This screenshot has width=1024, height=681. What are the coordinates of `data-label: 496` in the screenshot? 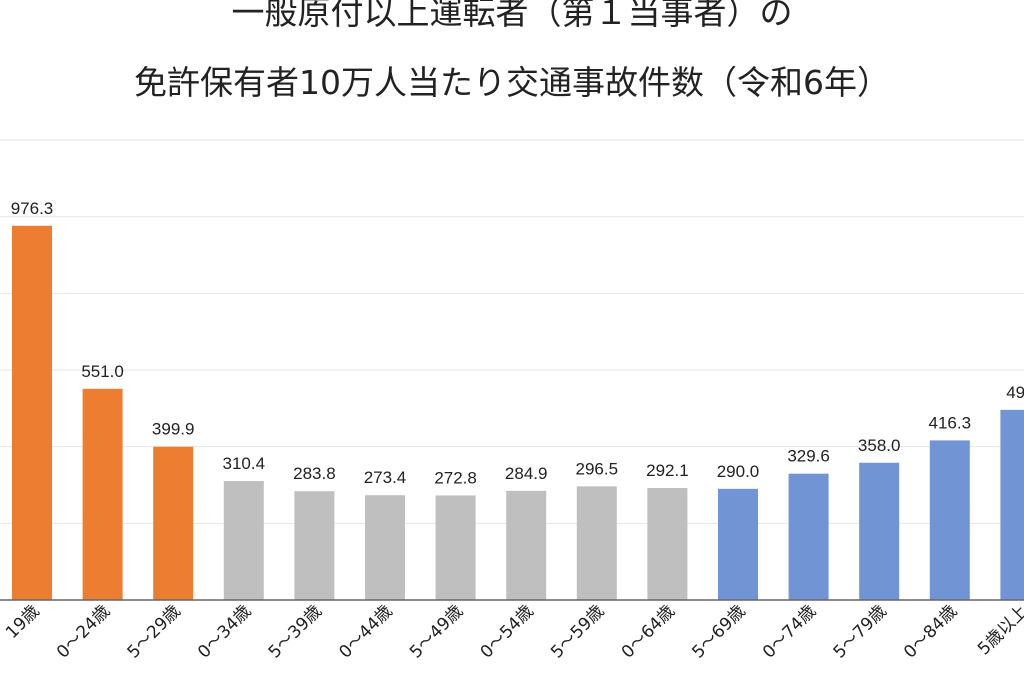 It's located at (1015, 392).